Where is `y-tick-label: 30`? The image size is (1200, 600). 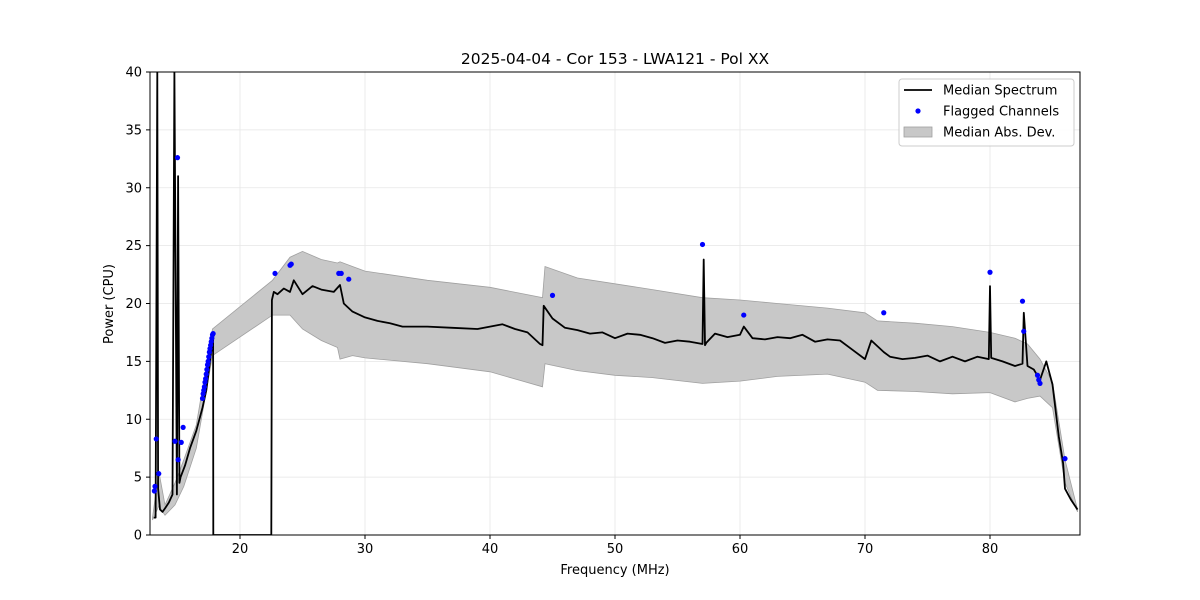 y-tick-label: 30 is located at coordinates (133, 188).